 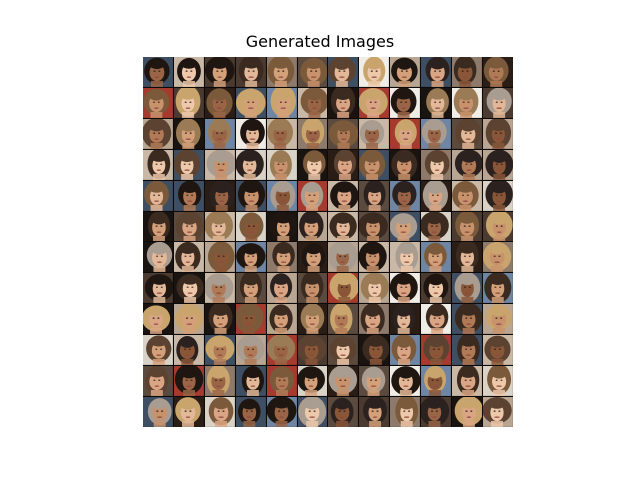 I want to click on figure-title: Generated Images, so click(x=320, y=41).